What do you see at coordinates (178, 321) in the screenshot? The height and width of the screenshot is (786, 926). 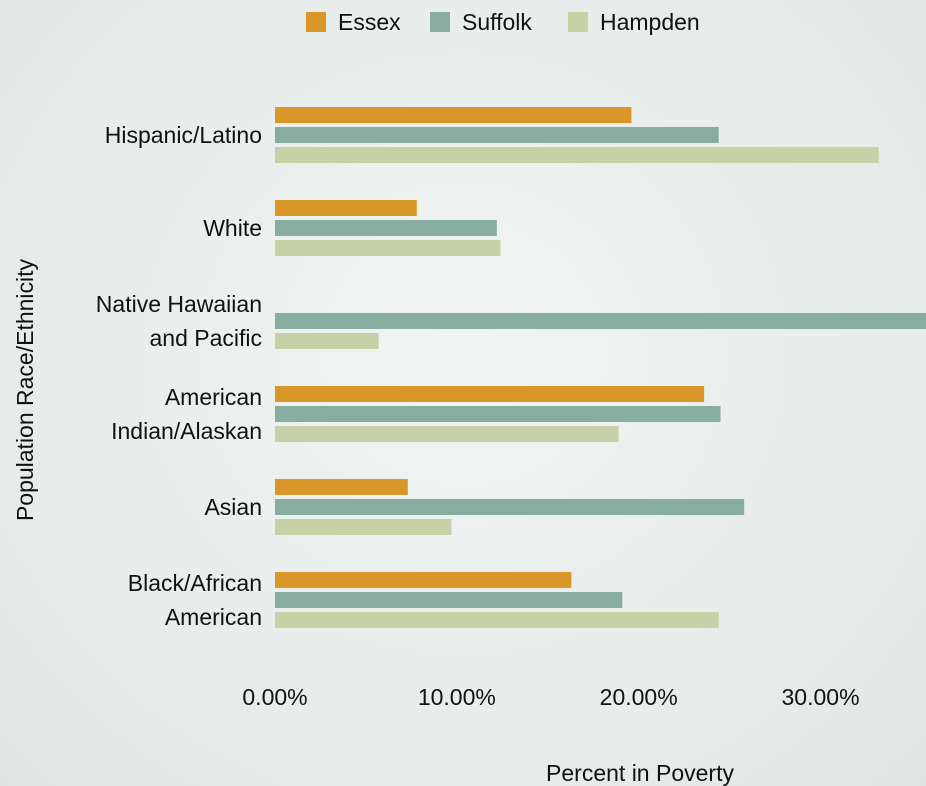 I see `y-tick-label: Native Hawaiian and Pacific` at bounding box center [178, 321].